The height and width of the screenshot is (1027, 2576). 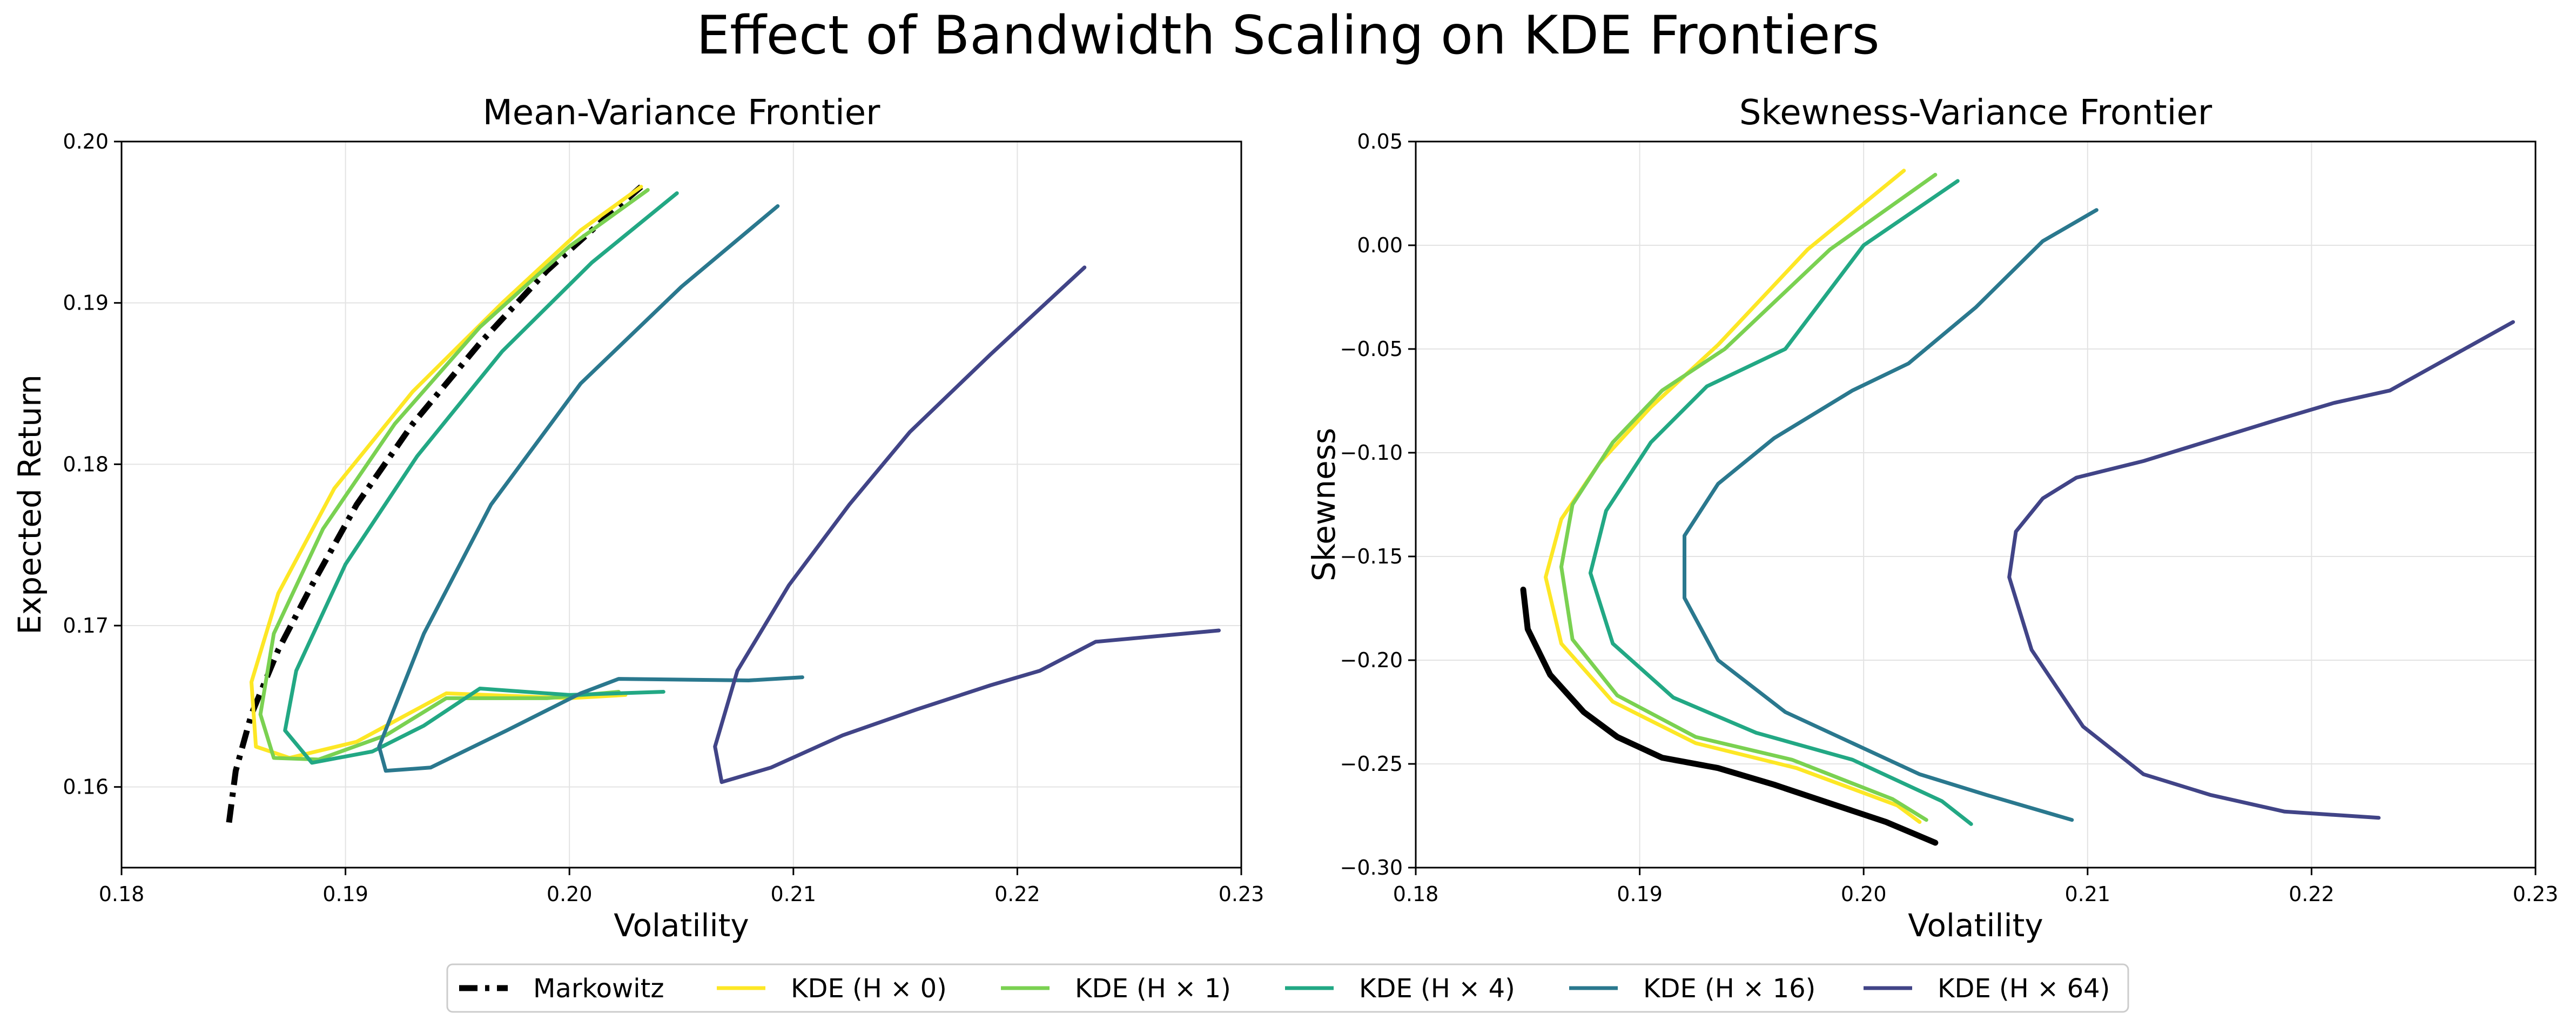 What do you see at coordinates (2312, 894) in the screenshot?
I see `skewness-variance-x-tick-label: 0.22` at bounding box center [2312, 894].